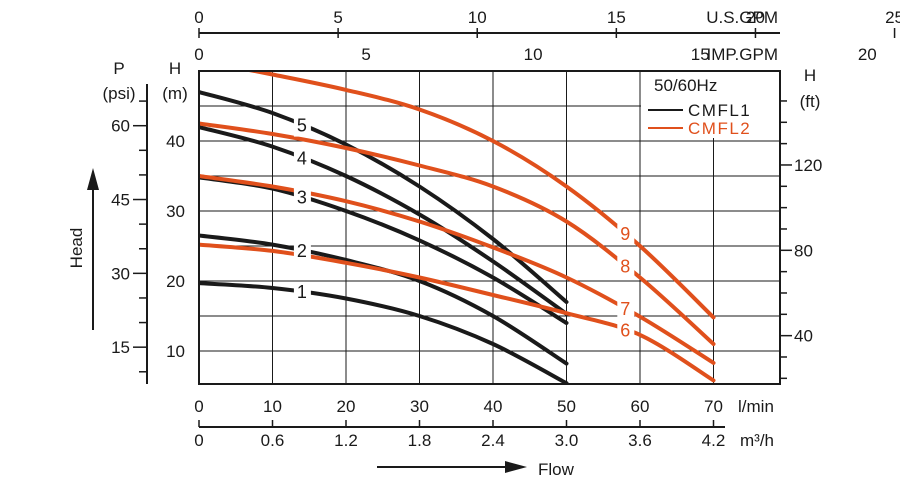  I want to click on impgpm-tick-label: 15, so click(700, 54).